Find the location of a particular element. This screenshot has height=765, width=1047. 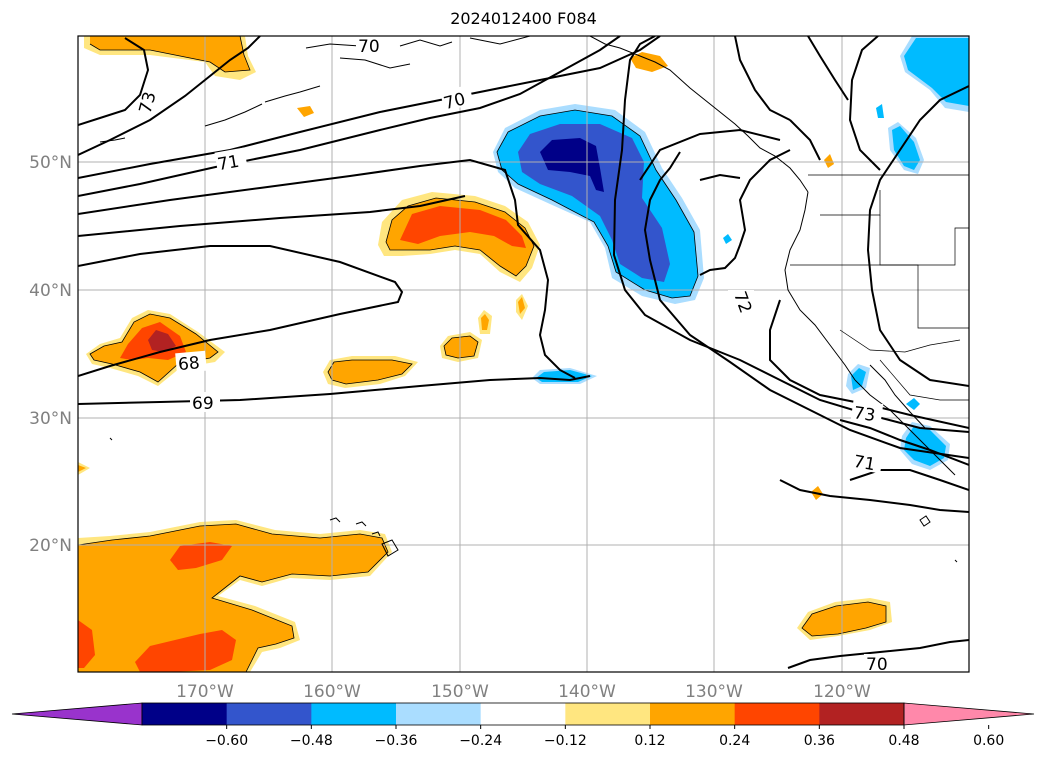

colorbar-tick-label: −0.36 is located at coordinates (396, 741).